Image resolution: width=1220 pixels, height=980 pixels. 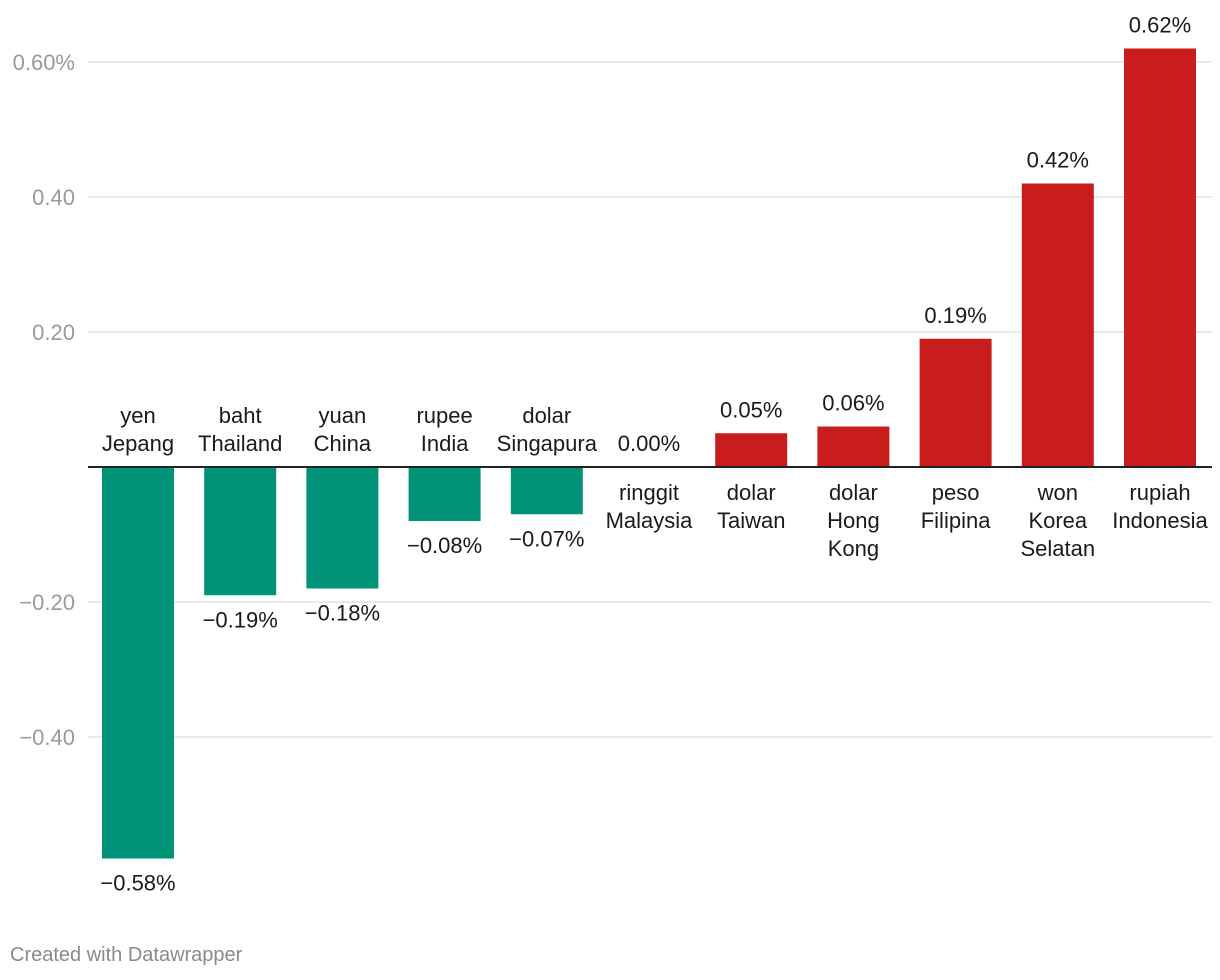 I want to click on value-label: 0.05%, so click(x=751, y=409).